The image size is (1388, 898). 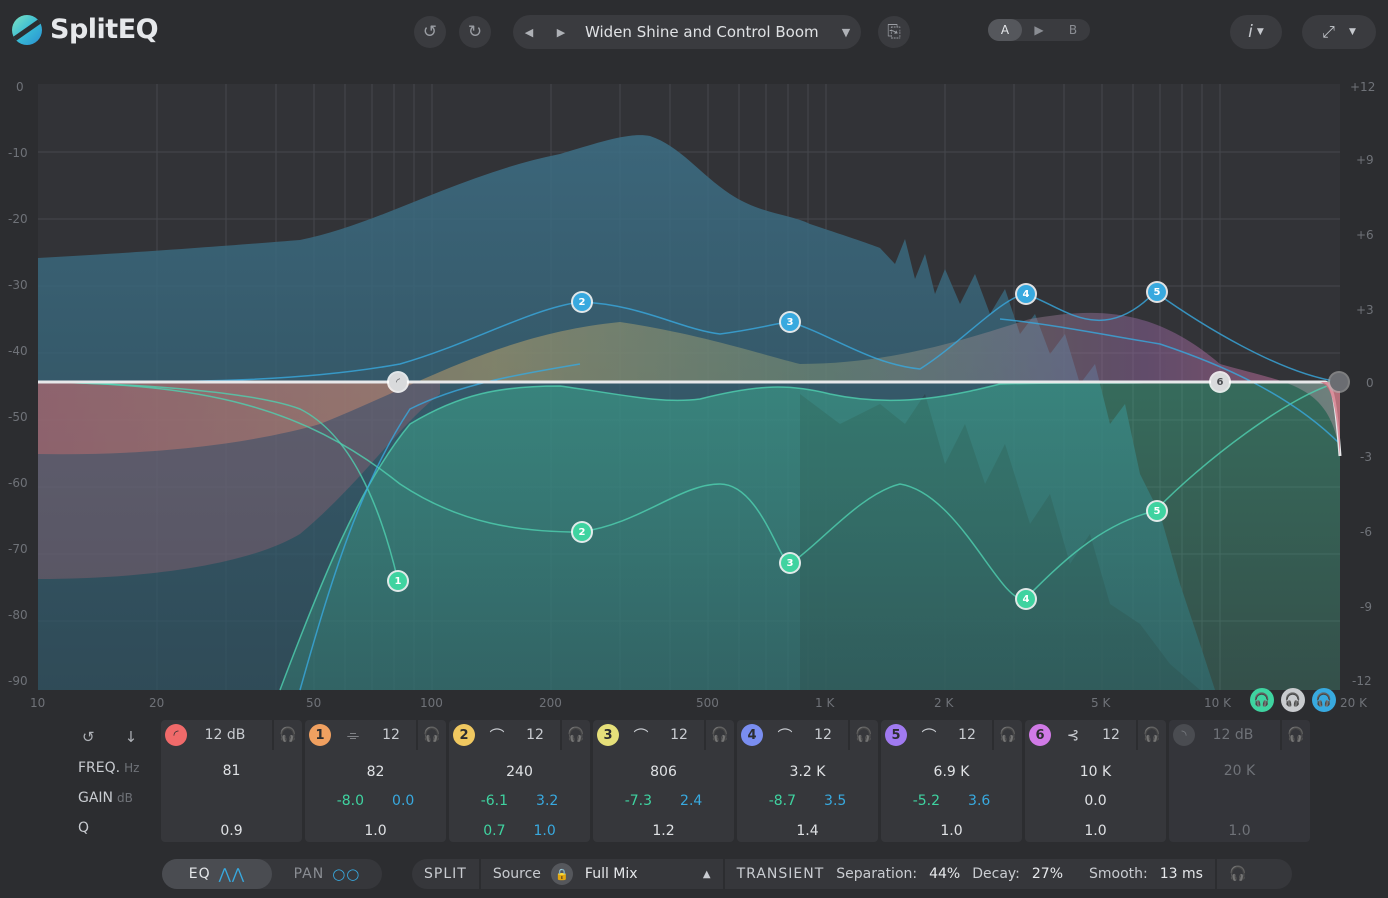 What do you see at coordinates (706, 874) in the screenshot?
I see `chevron-up-icon: ▲` at bounding box center [706, 874].